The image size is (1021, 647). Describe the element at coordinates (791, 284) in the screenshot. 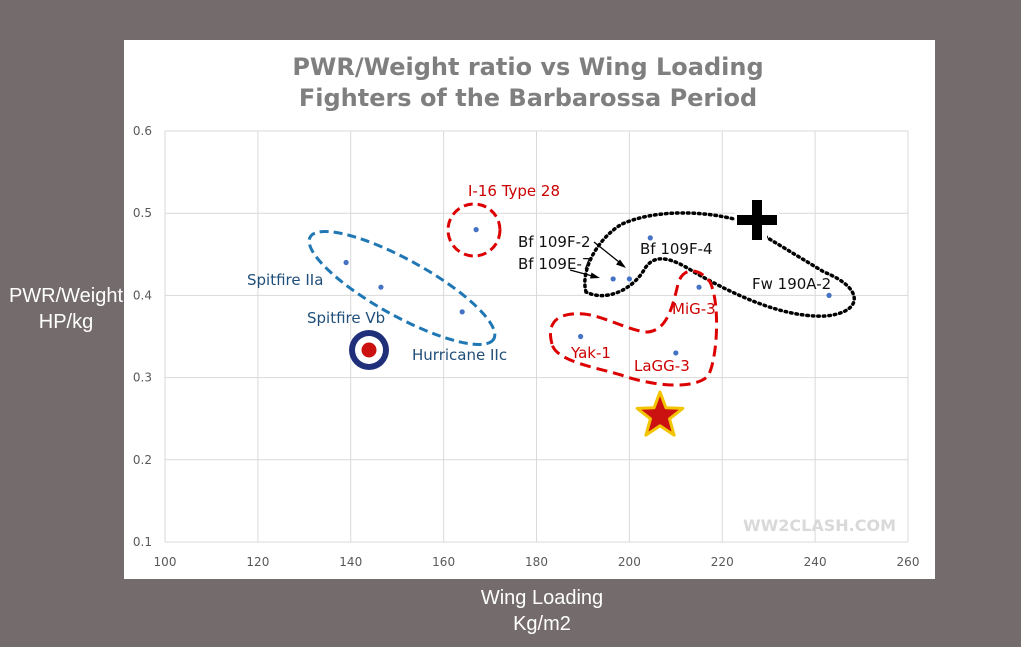

I see `label-fw190a2: Fw 190A-2` at that location.